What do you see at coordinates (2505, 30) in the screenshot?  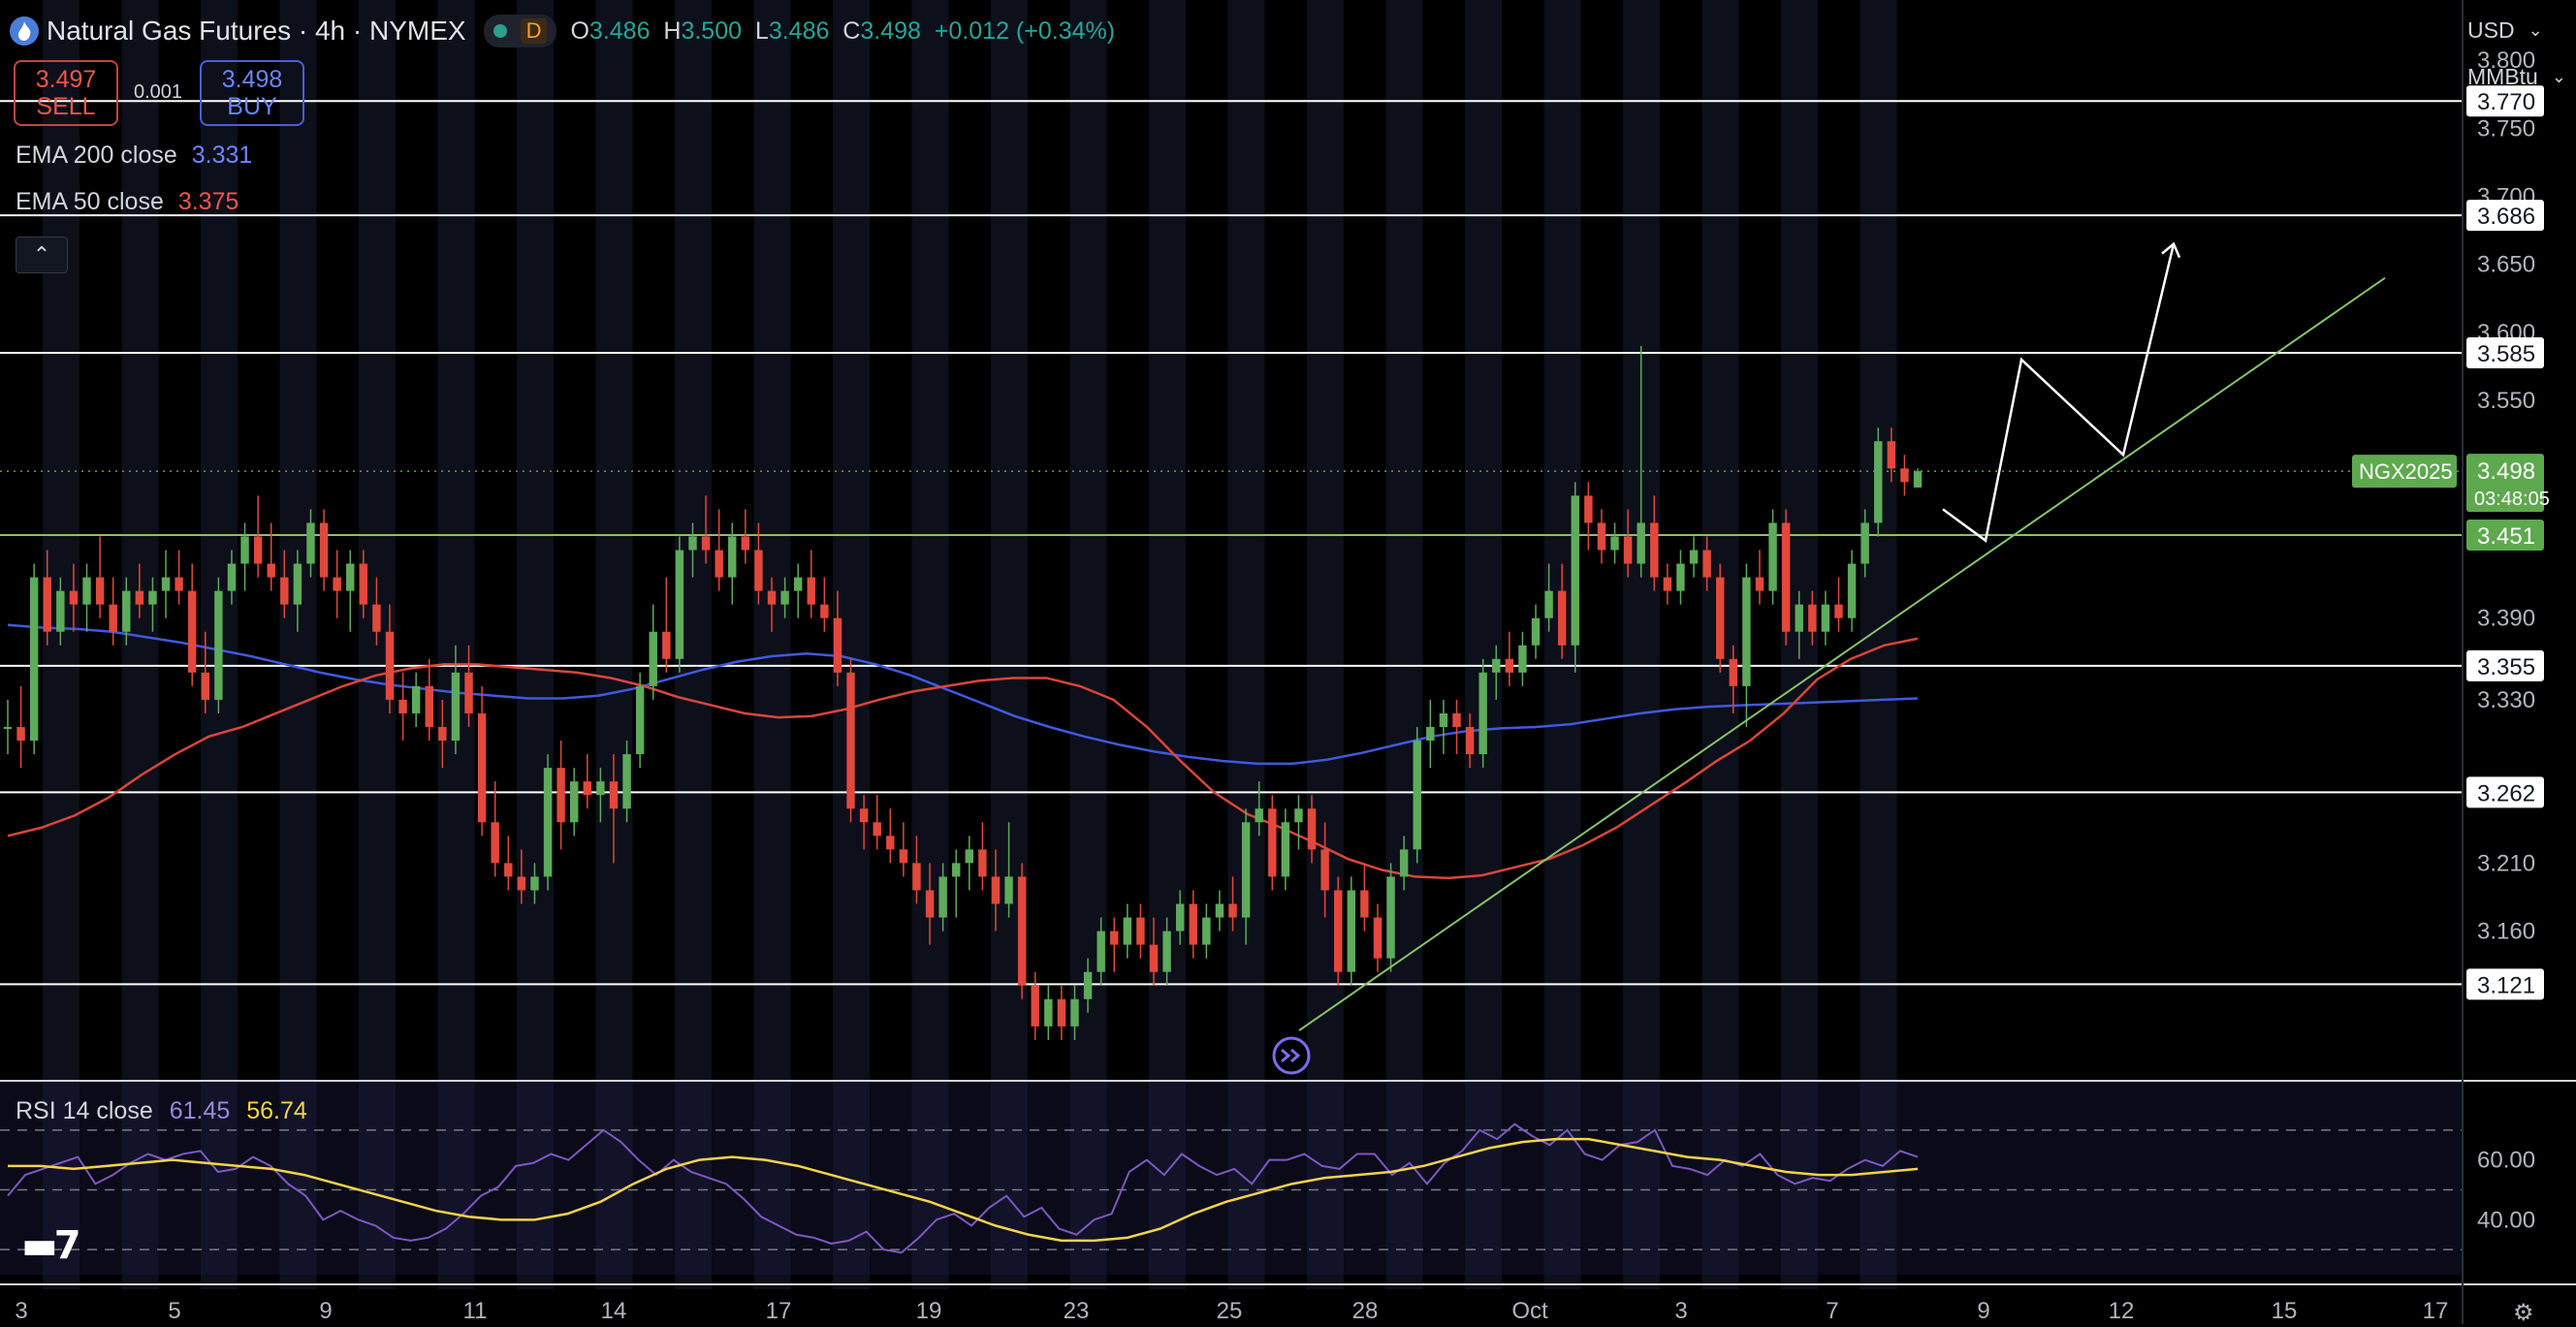 I see `currency-select: USD ⌄` at bounding box center [2505, 30].